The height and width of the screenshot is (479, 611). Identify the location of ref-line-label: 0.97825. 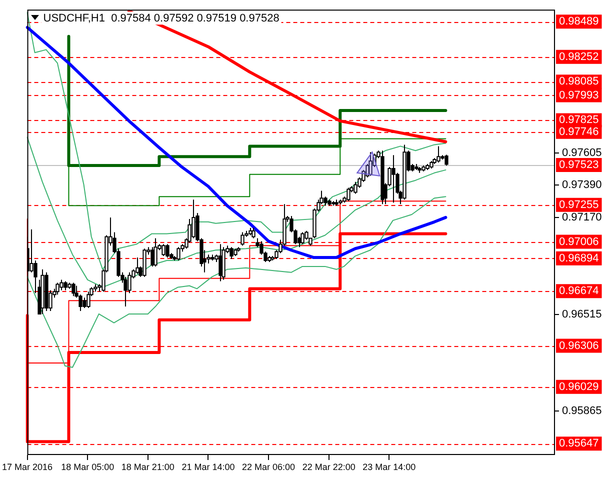
(579, 120).